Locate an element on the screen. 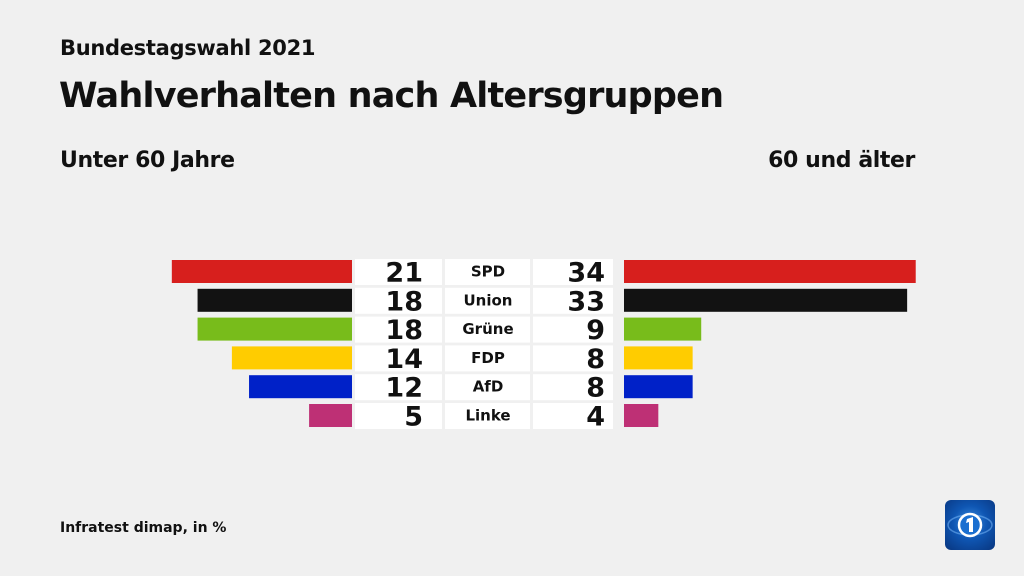  category-label: FDP is located at coordinates (488, 358).